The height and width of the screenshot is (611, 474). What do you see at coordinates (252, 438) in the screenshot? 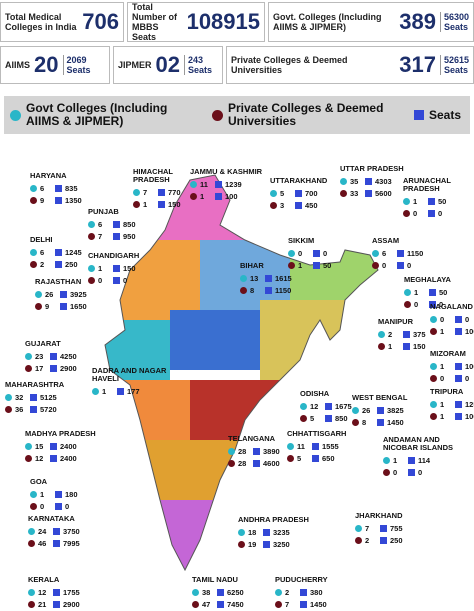
I see `state-name: TELANGANA` at bounding box center [252, 438].